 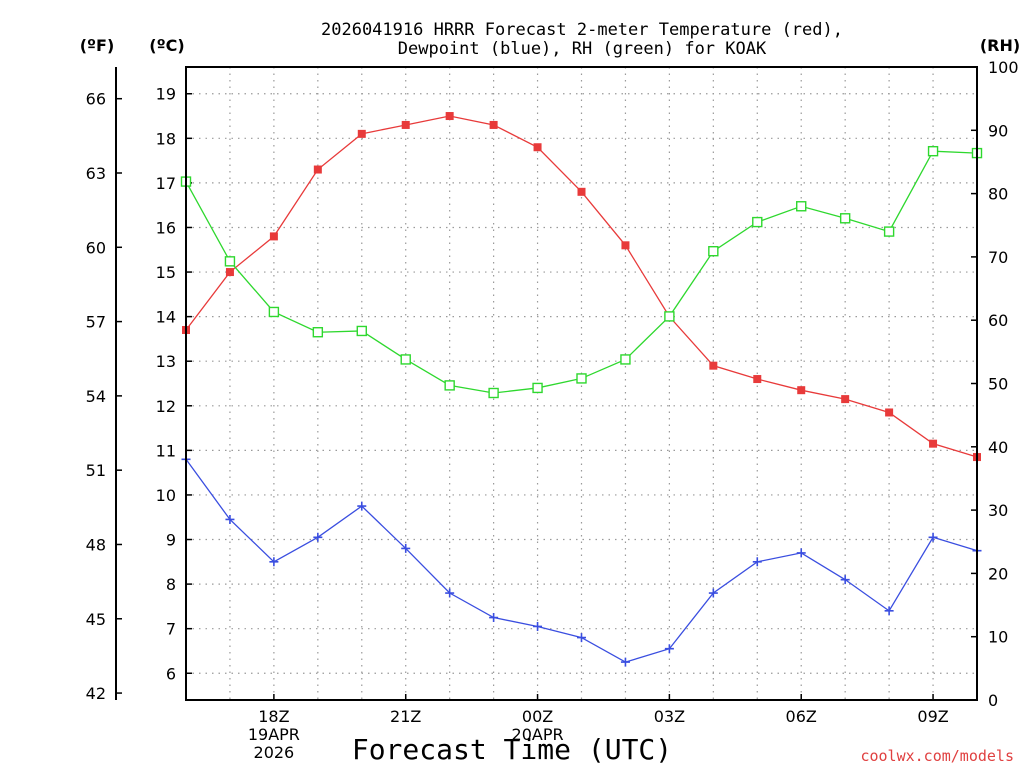 What do you see at coordinates (166, 450) in the screenshot?
I see `c-tick-label: 11` at bounding box center [166, 450].